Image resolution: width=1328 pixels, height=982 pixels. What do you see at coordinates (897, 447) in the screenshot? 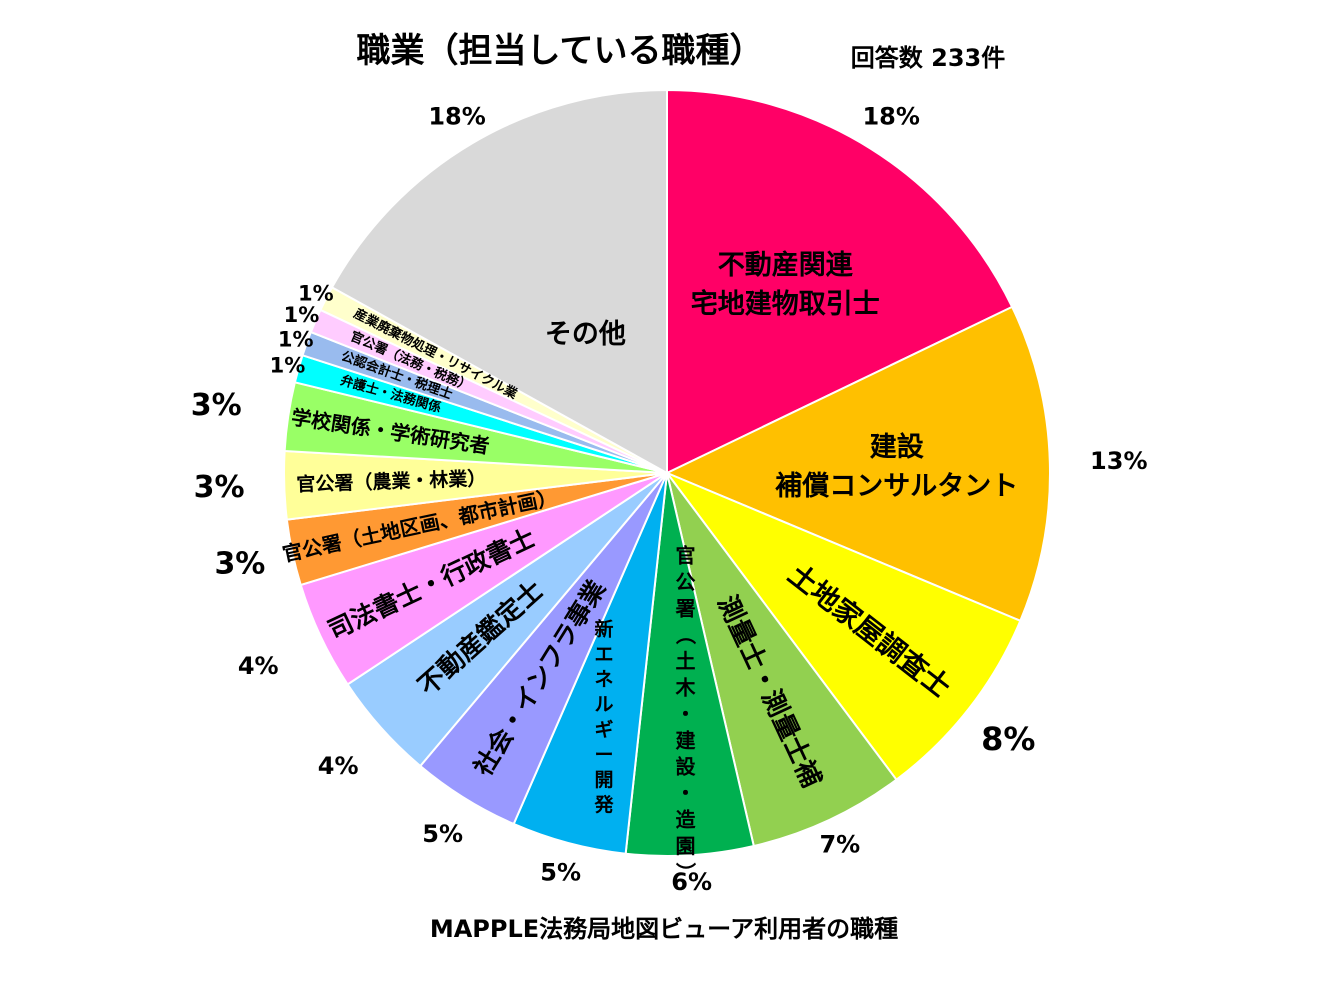
I see `slice-label-line: 建設` at bounding box center [897, 447].